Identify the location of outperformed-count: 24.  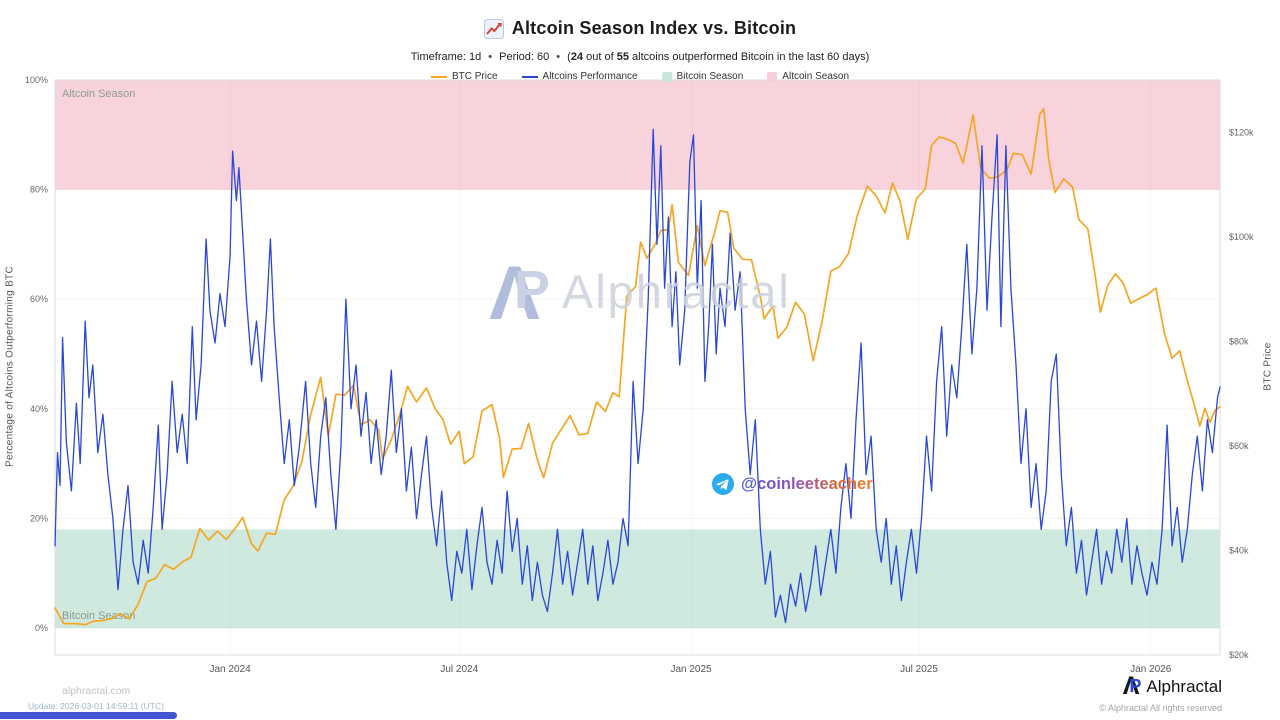
(577, 57).